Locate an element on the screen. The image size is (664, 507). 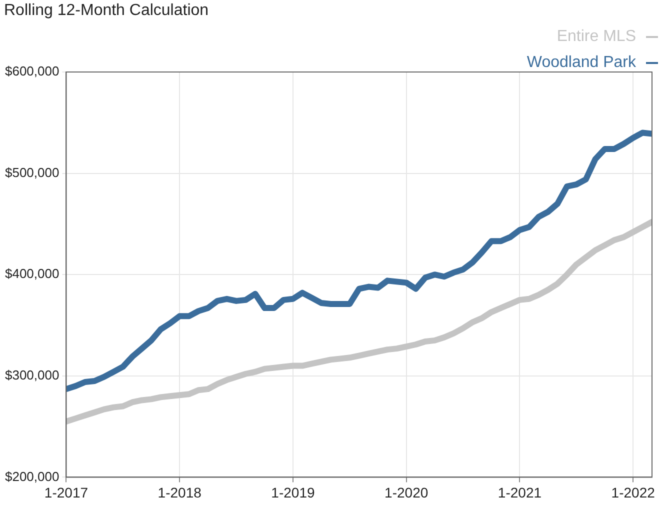
x-tick-label: 1-2017 is located at coordinates (66, 492).